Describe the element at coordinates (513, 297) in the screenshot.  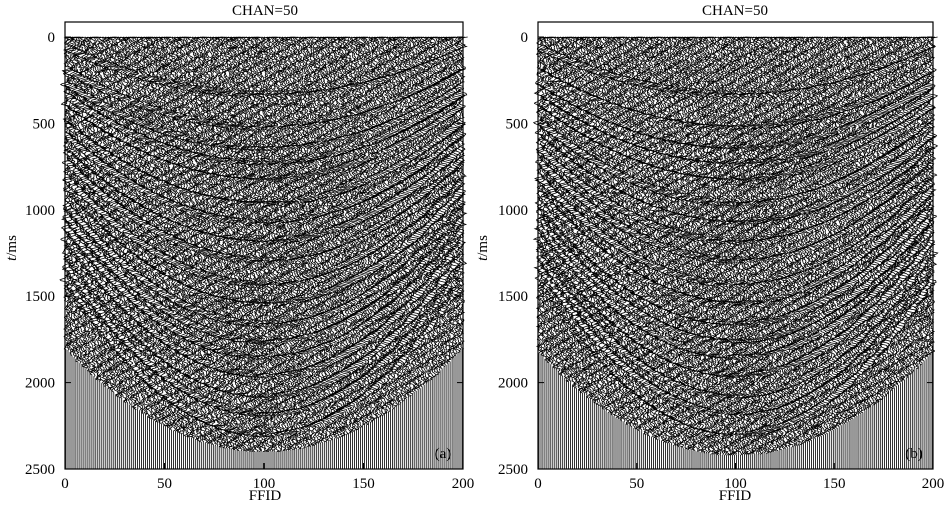
I see `y-tick-label: 1500` at that location.